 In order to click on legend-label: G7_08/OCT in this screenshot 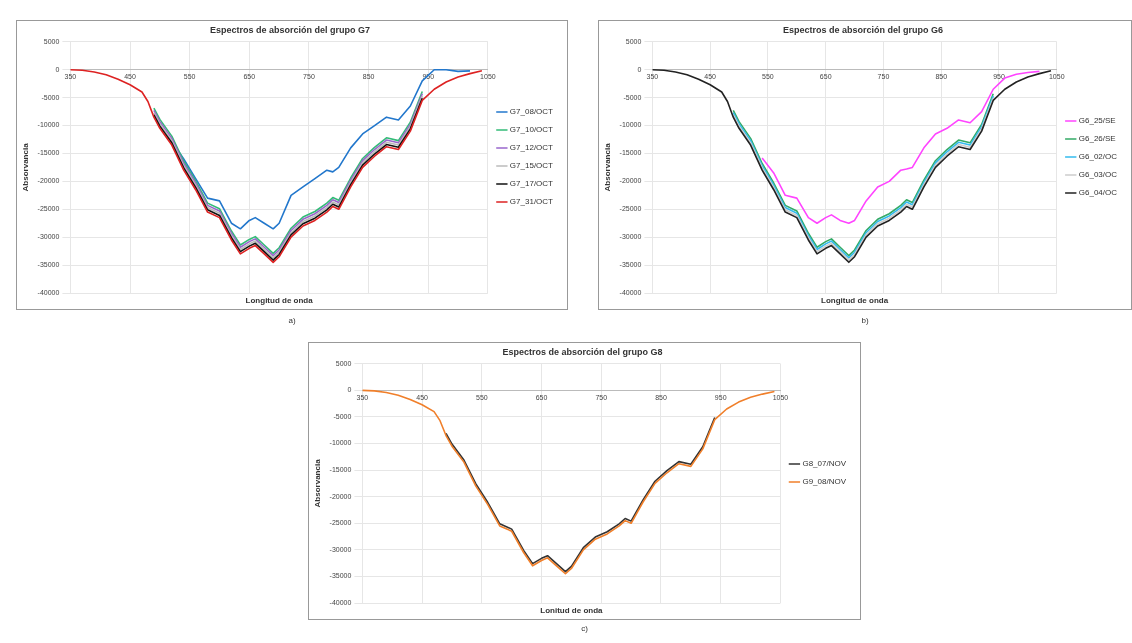, I will do `click(531, 112)`.